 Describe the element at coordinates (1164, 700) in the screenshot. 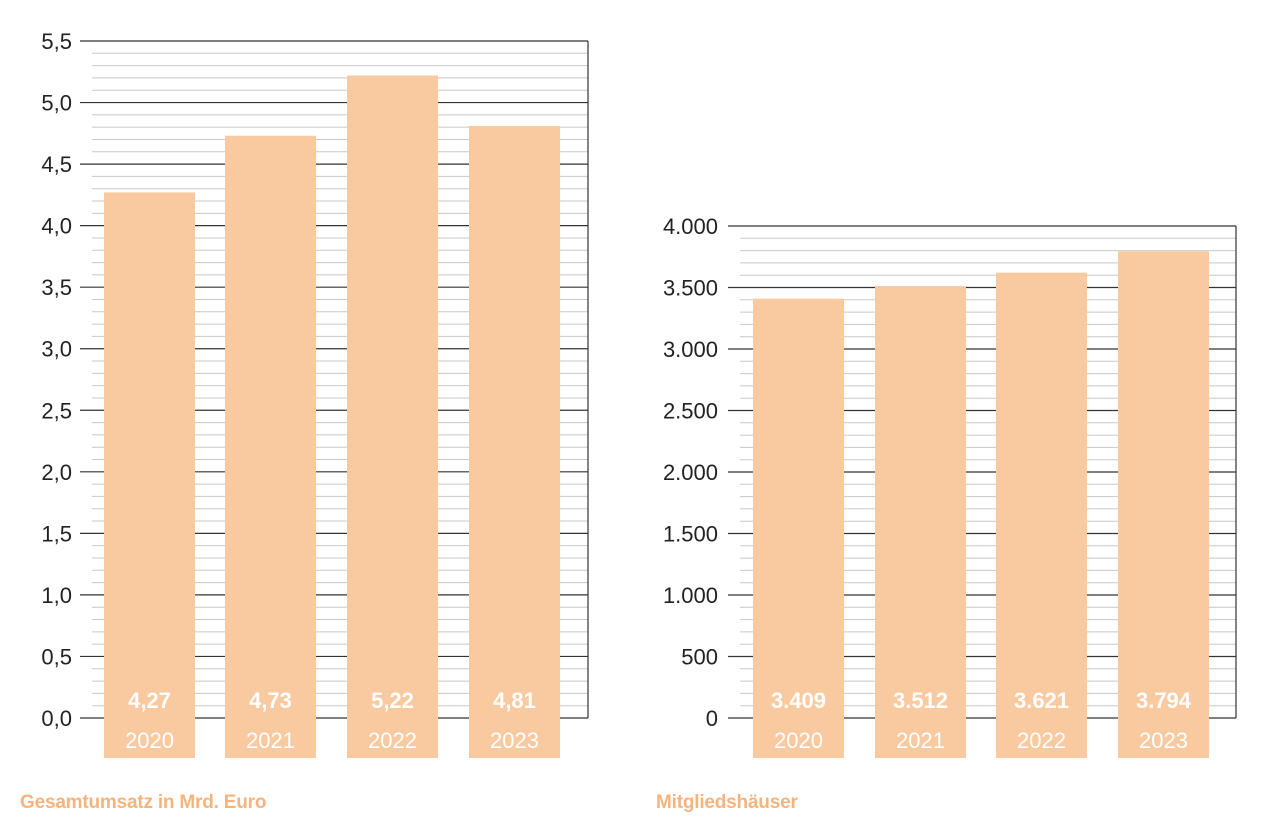

I see `bar-value-label: 3.794` at that location.